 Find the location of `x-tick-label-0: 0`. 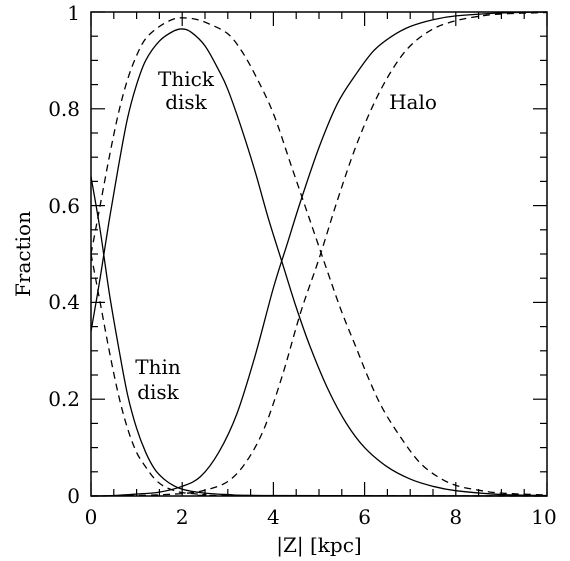

x-tick-label-0: 0 is located at coordinates (91, 517).